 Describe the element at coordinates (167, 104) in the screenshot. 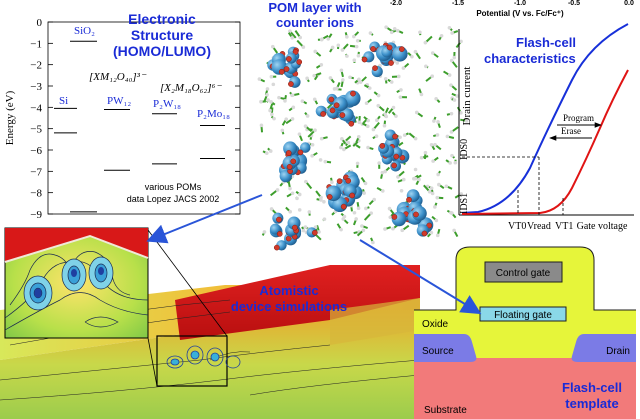

I see `label-p2w18: P₂W₁₈` at that location.